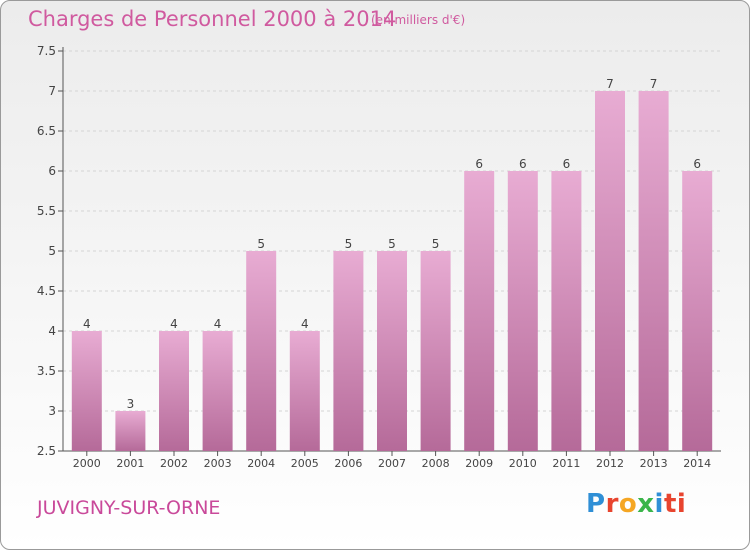 The image size is (750, 550). Describe the element at coordinates (596, 504) in the screenshot. I see `logo-letter: P` at that location.